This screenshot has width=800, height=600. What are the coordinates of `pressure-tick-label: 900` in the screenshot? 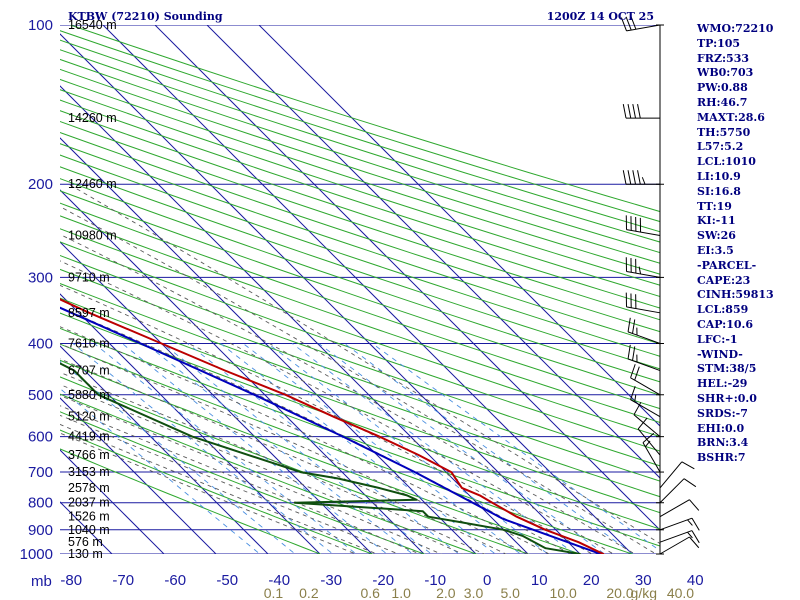 It's located at (40, 530).